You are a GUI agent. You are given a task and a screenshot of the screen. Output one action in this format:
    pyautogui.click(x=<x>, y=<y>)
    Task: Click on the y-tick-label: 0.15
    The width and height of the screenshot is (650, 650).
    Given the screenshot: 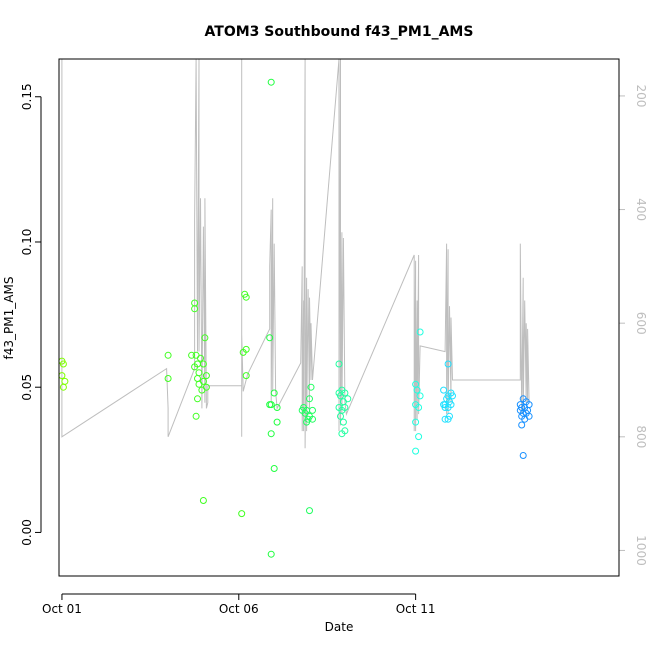 What is the action you would take?
    pyautogui.click(x=27, y=96)
    